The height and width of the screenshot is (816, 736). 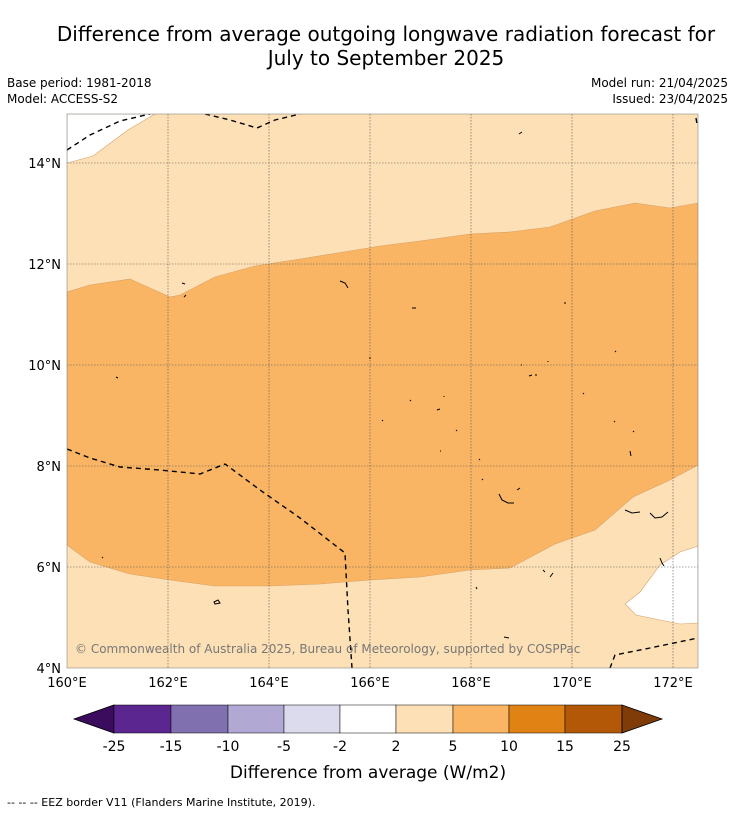 What do you see at coordinates (93, 719) in the screenshot?
I see `colorbar-extension-low` at bounding box center [93, 719].